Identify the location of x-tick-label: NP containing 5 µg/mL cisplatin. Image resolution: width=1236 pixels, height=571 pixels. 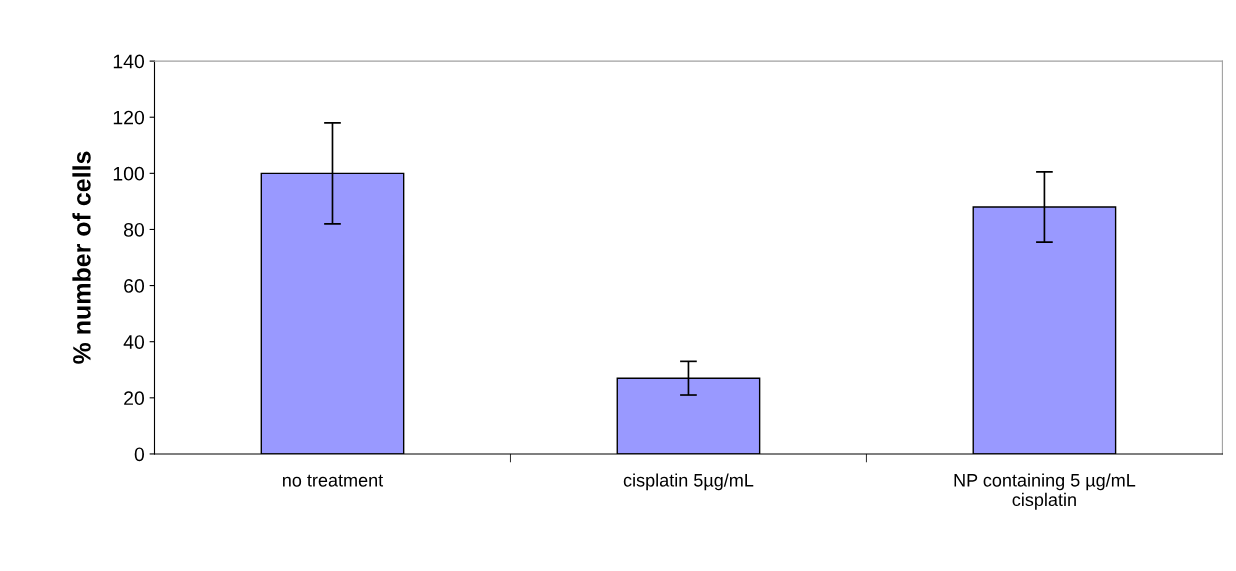
(1045, 491).